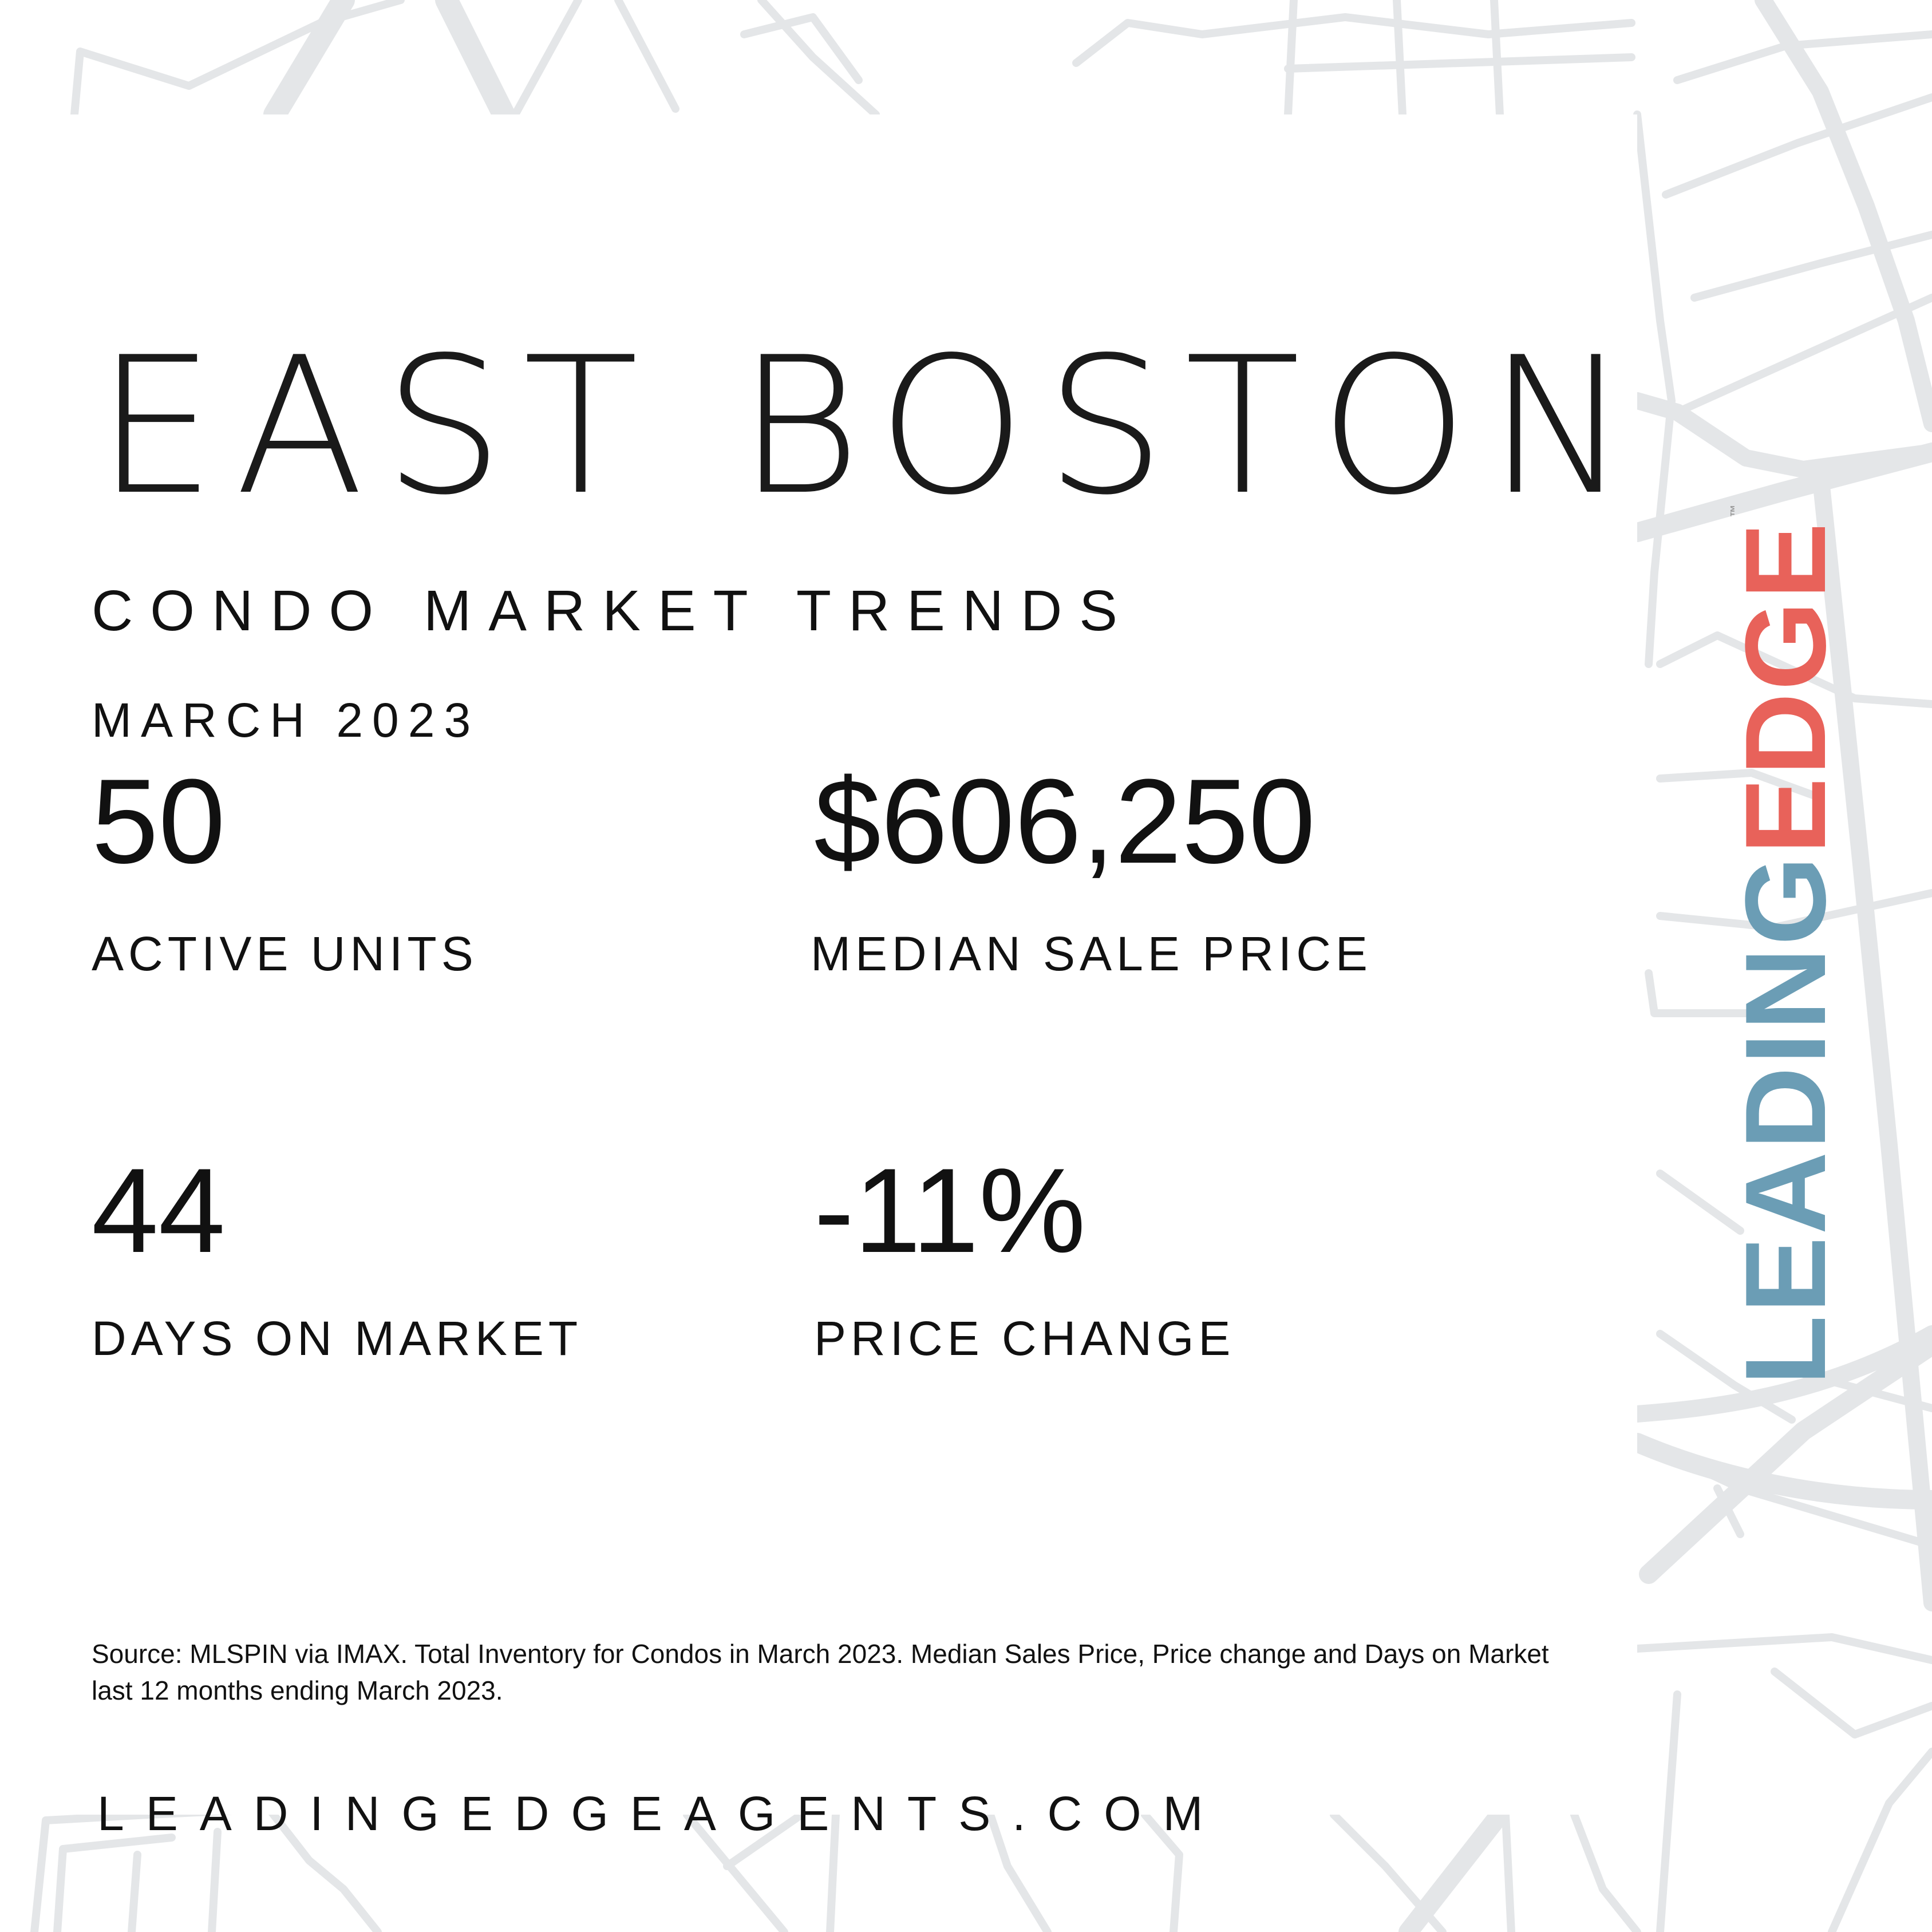  What do you see at coordinates (1024, 1338) in the screenshot?
I see `price-change-label: PRICE CHANGE` at bounding box center [1024, 1338].